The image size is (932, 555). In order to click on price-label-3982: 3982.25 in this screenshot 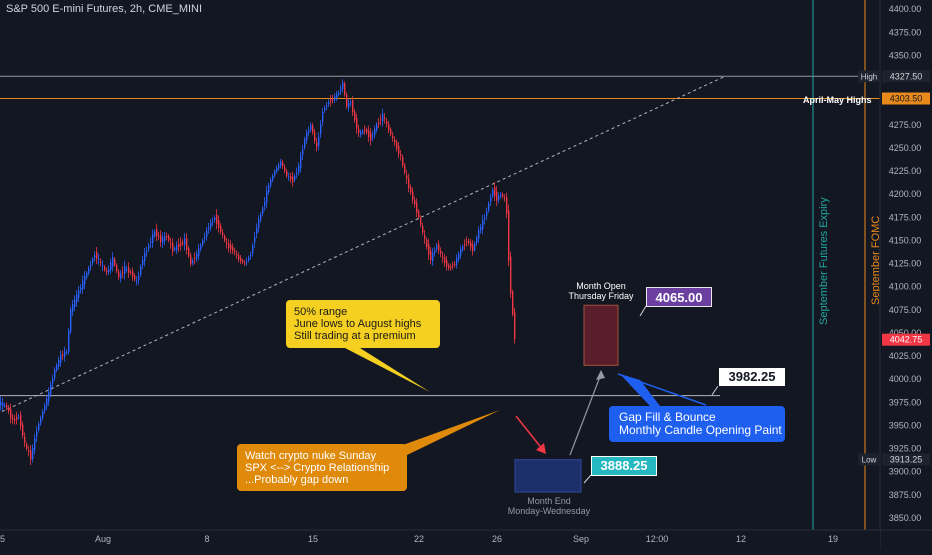, I will do `click(752, 377)`.